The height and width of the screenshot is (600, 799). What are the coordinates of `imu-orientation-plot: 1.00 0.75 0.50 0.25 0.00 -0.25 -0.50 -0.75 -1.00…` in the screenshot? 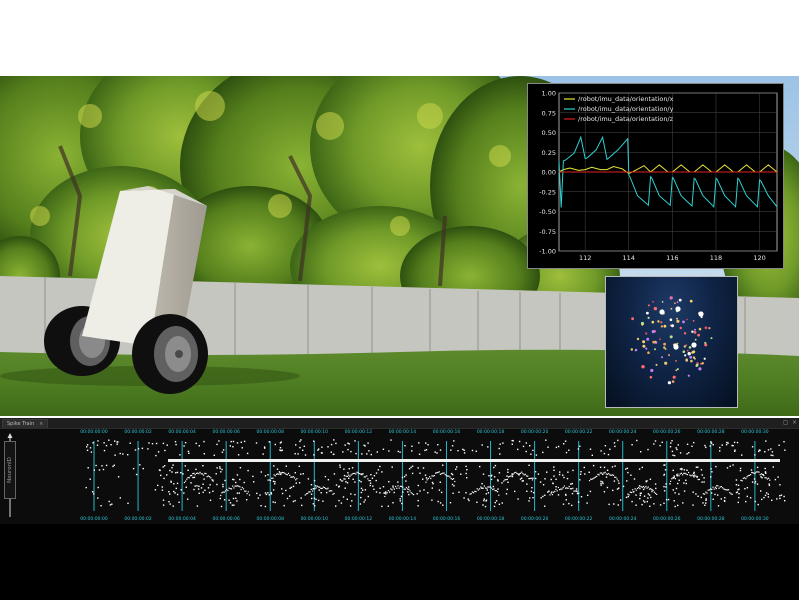 It's located at (655, 176).